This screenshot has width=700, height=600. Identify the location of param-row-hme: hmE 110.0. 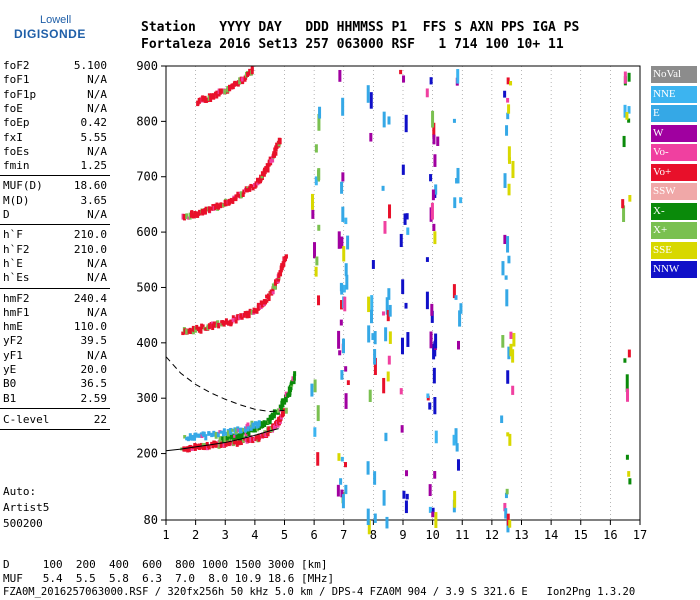
(55, 327).